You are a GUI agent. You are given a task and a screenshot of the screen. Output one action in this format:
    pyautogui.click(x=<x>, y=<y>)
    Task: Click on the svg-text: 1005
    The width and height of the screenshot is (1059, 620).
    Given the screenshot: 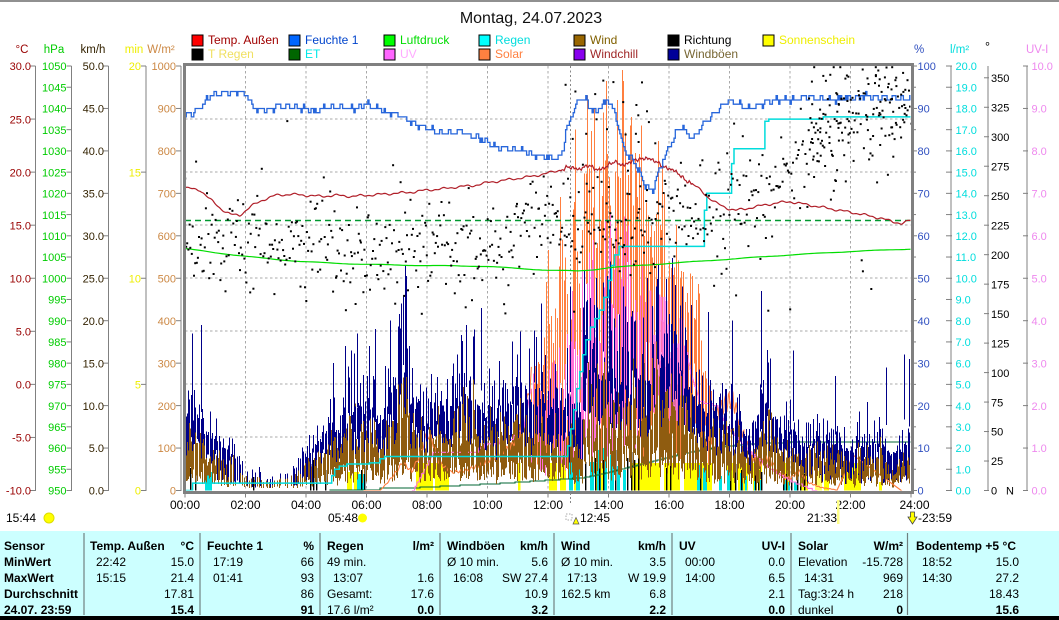 What is the action you would take?
    pyautogui.click(x=54, y=258)
    